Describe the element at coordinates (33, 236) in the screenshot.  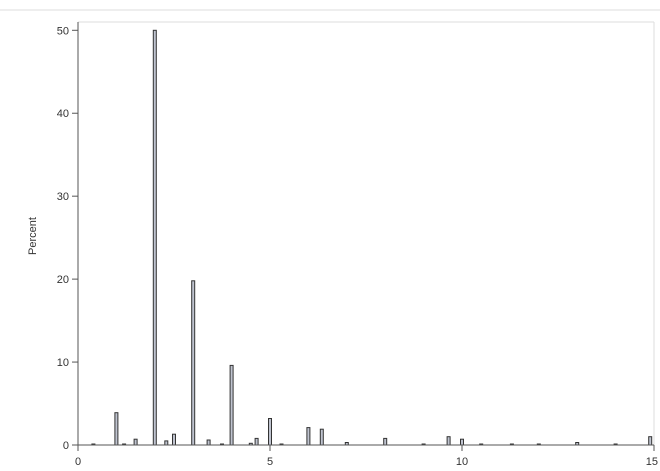
I see `y-axis-title: Percent` at that location.